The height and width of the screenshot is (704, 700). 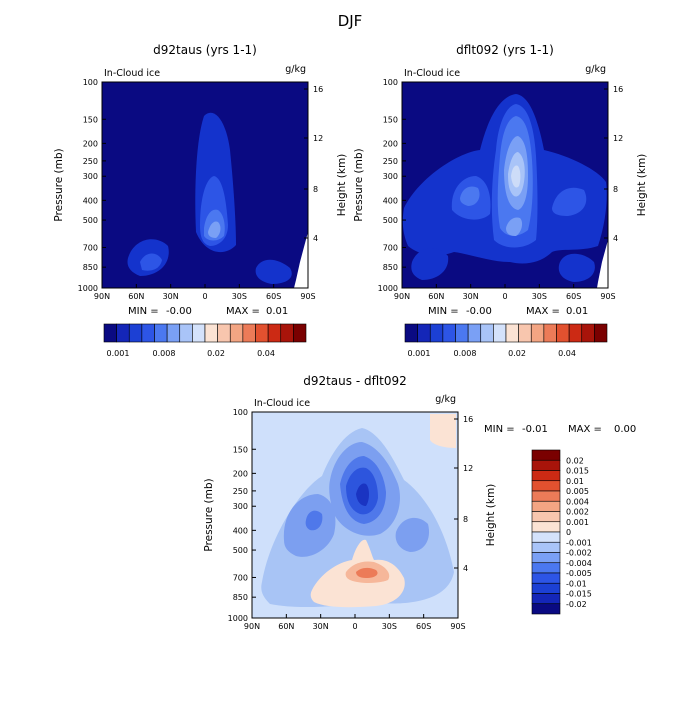 What do you see at coordinates (313, 164) in the screenshot?
I see `height-axis: 16 12 8 4` at bounding box center [313, 164].